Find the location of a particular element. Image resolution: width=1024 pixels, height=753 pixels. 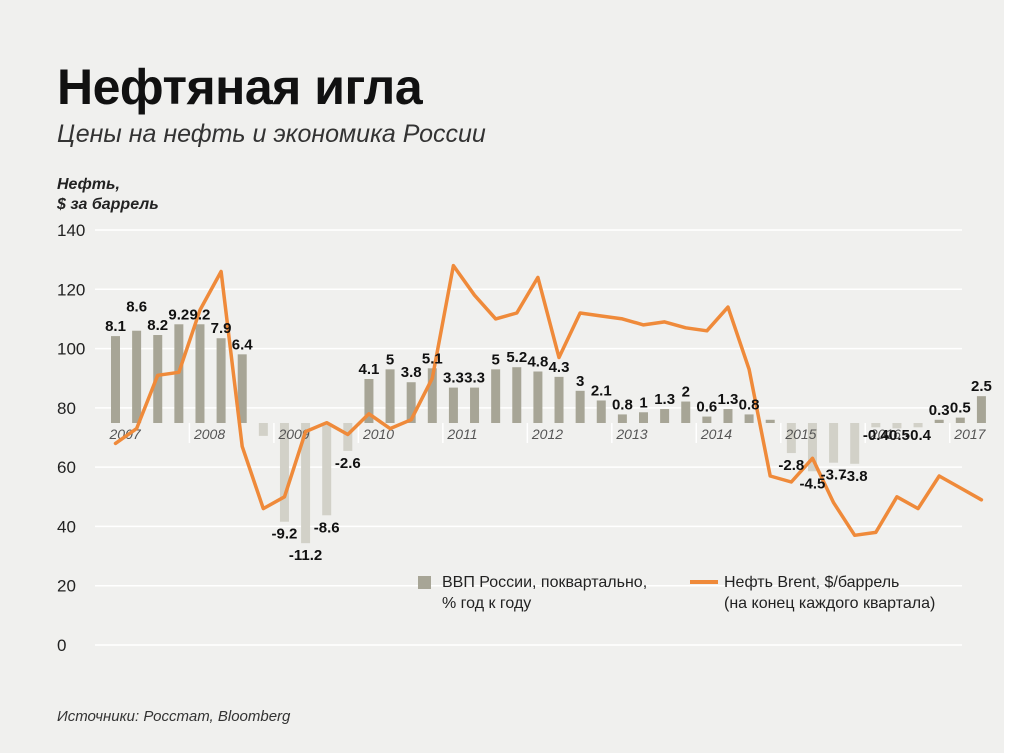

y-tick-label: 140 is located at coordinates (71, 230).